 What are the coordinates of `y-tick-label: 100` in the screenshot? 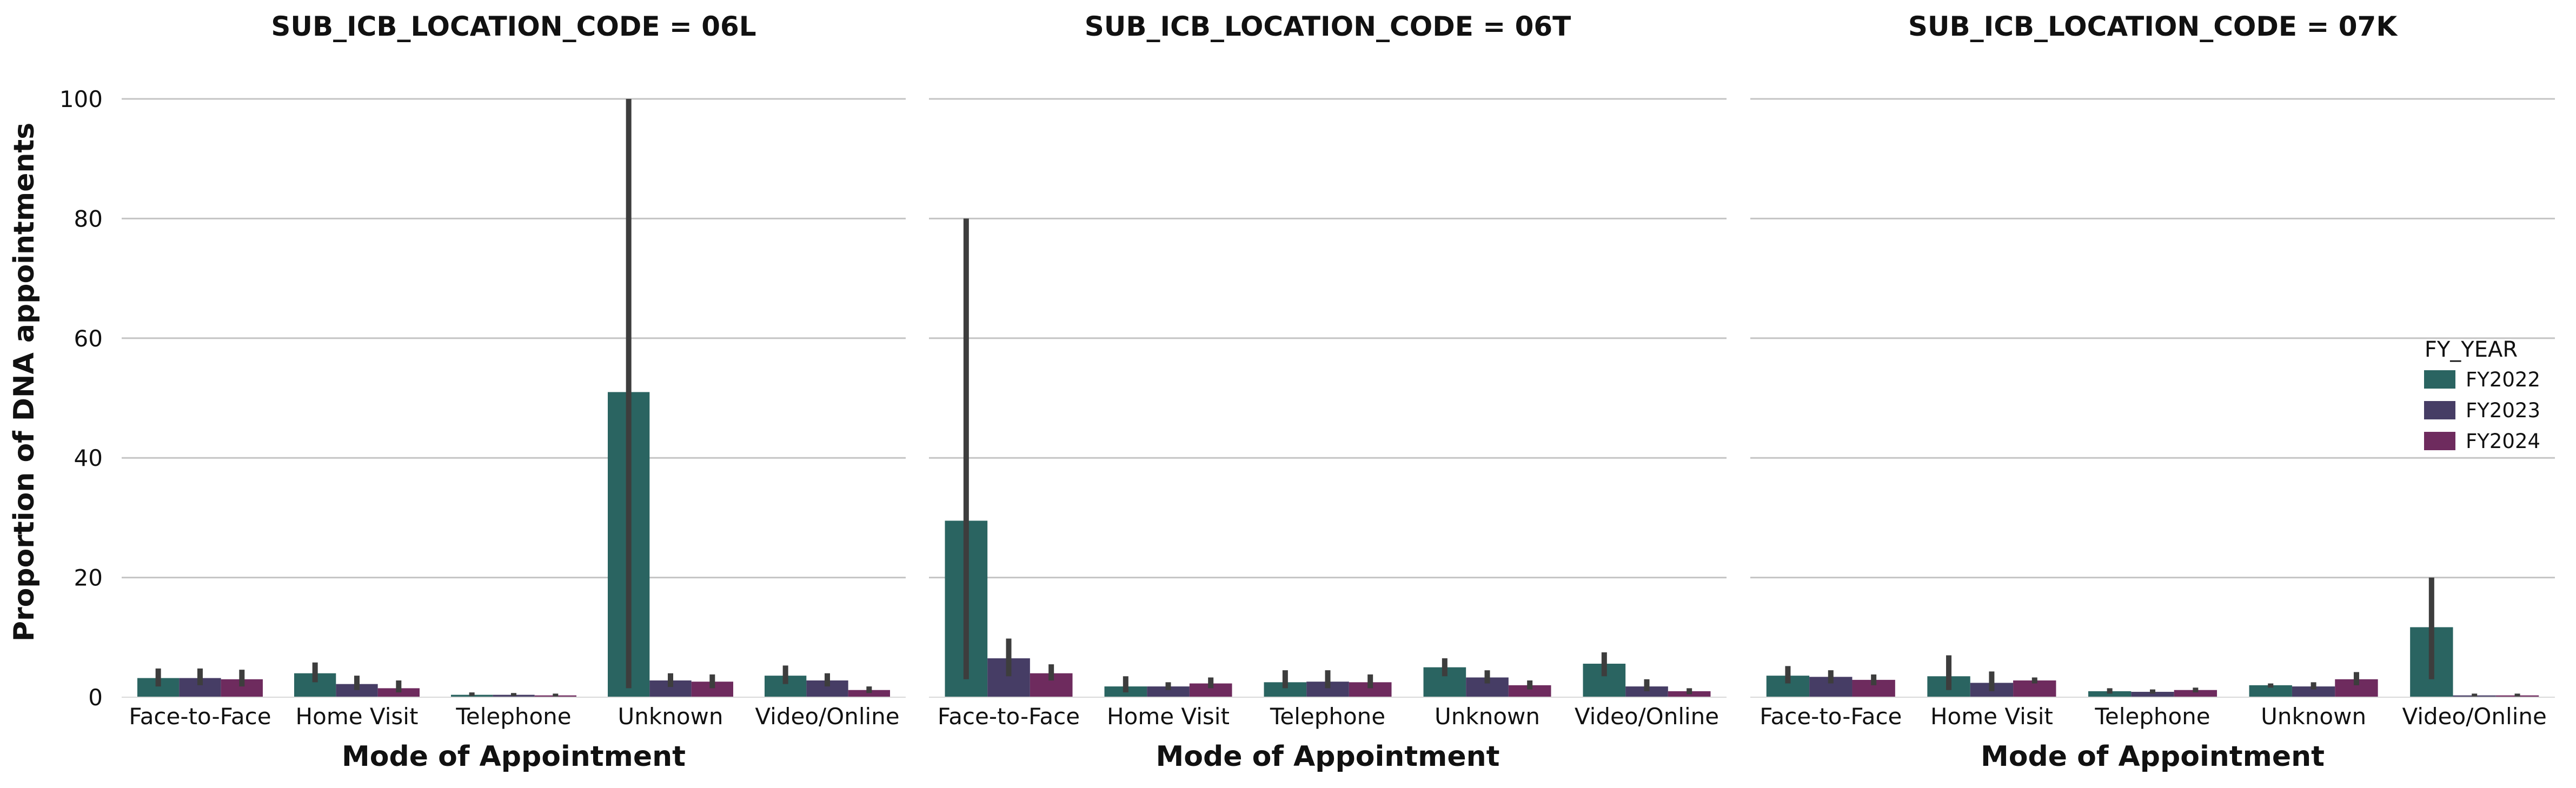 It's located at (81, 99).